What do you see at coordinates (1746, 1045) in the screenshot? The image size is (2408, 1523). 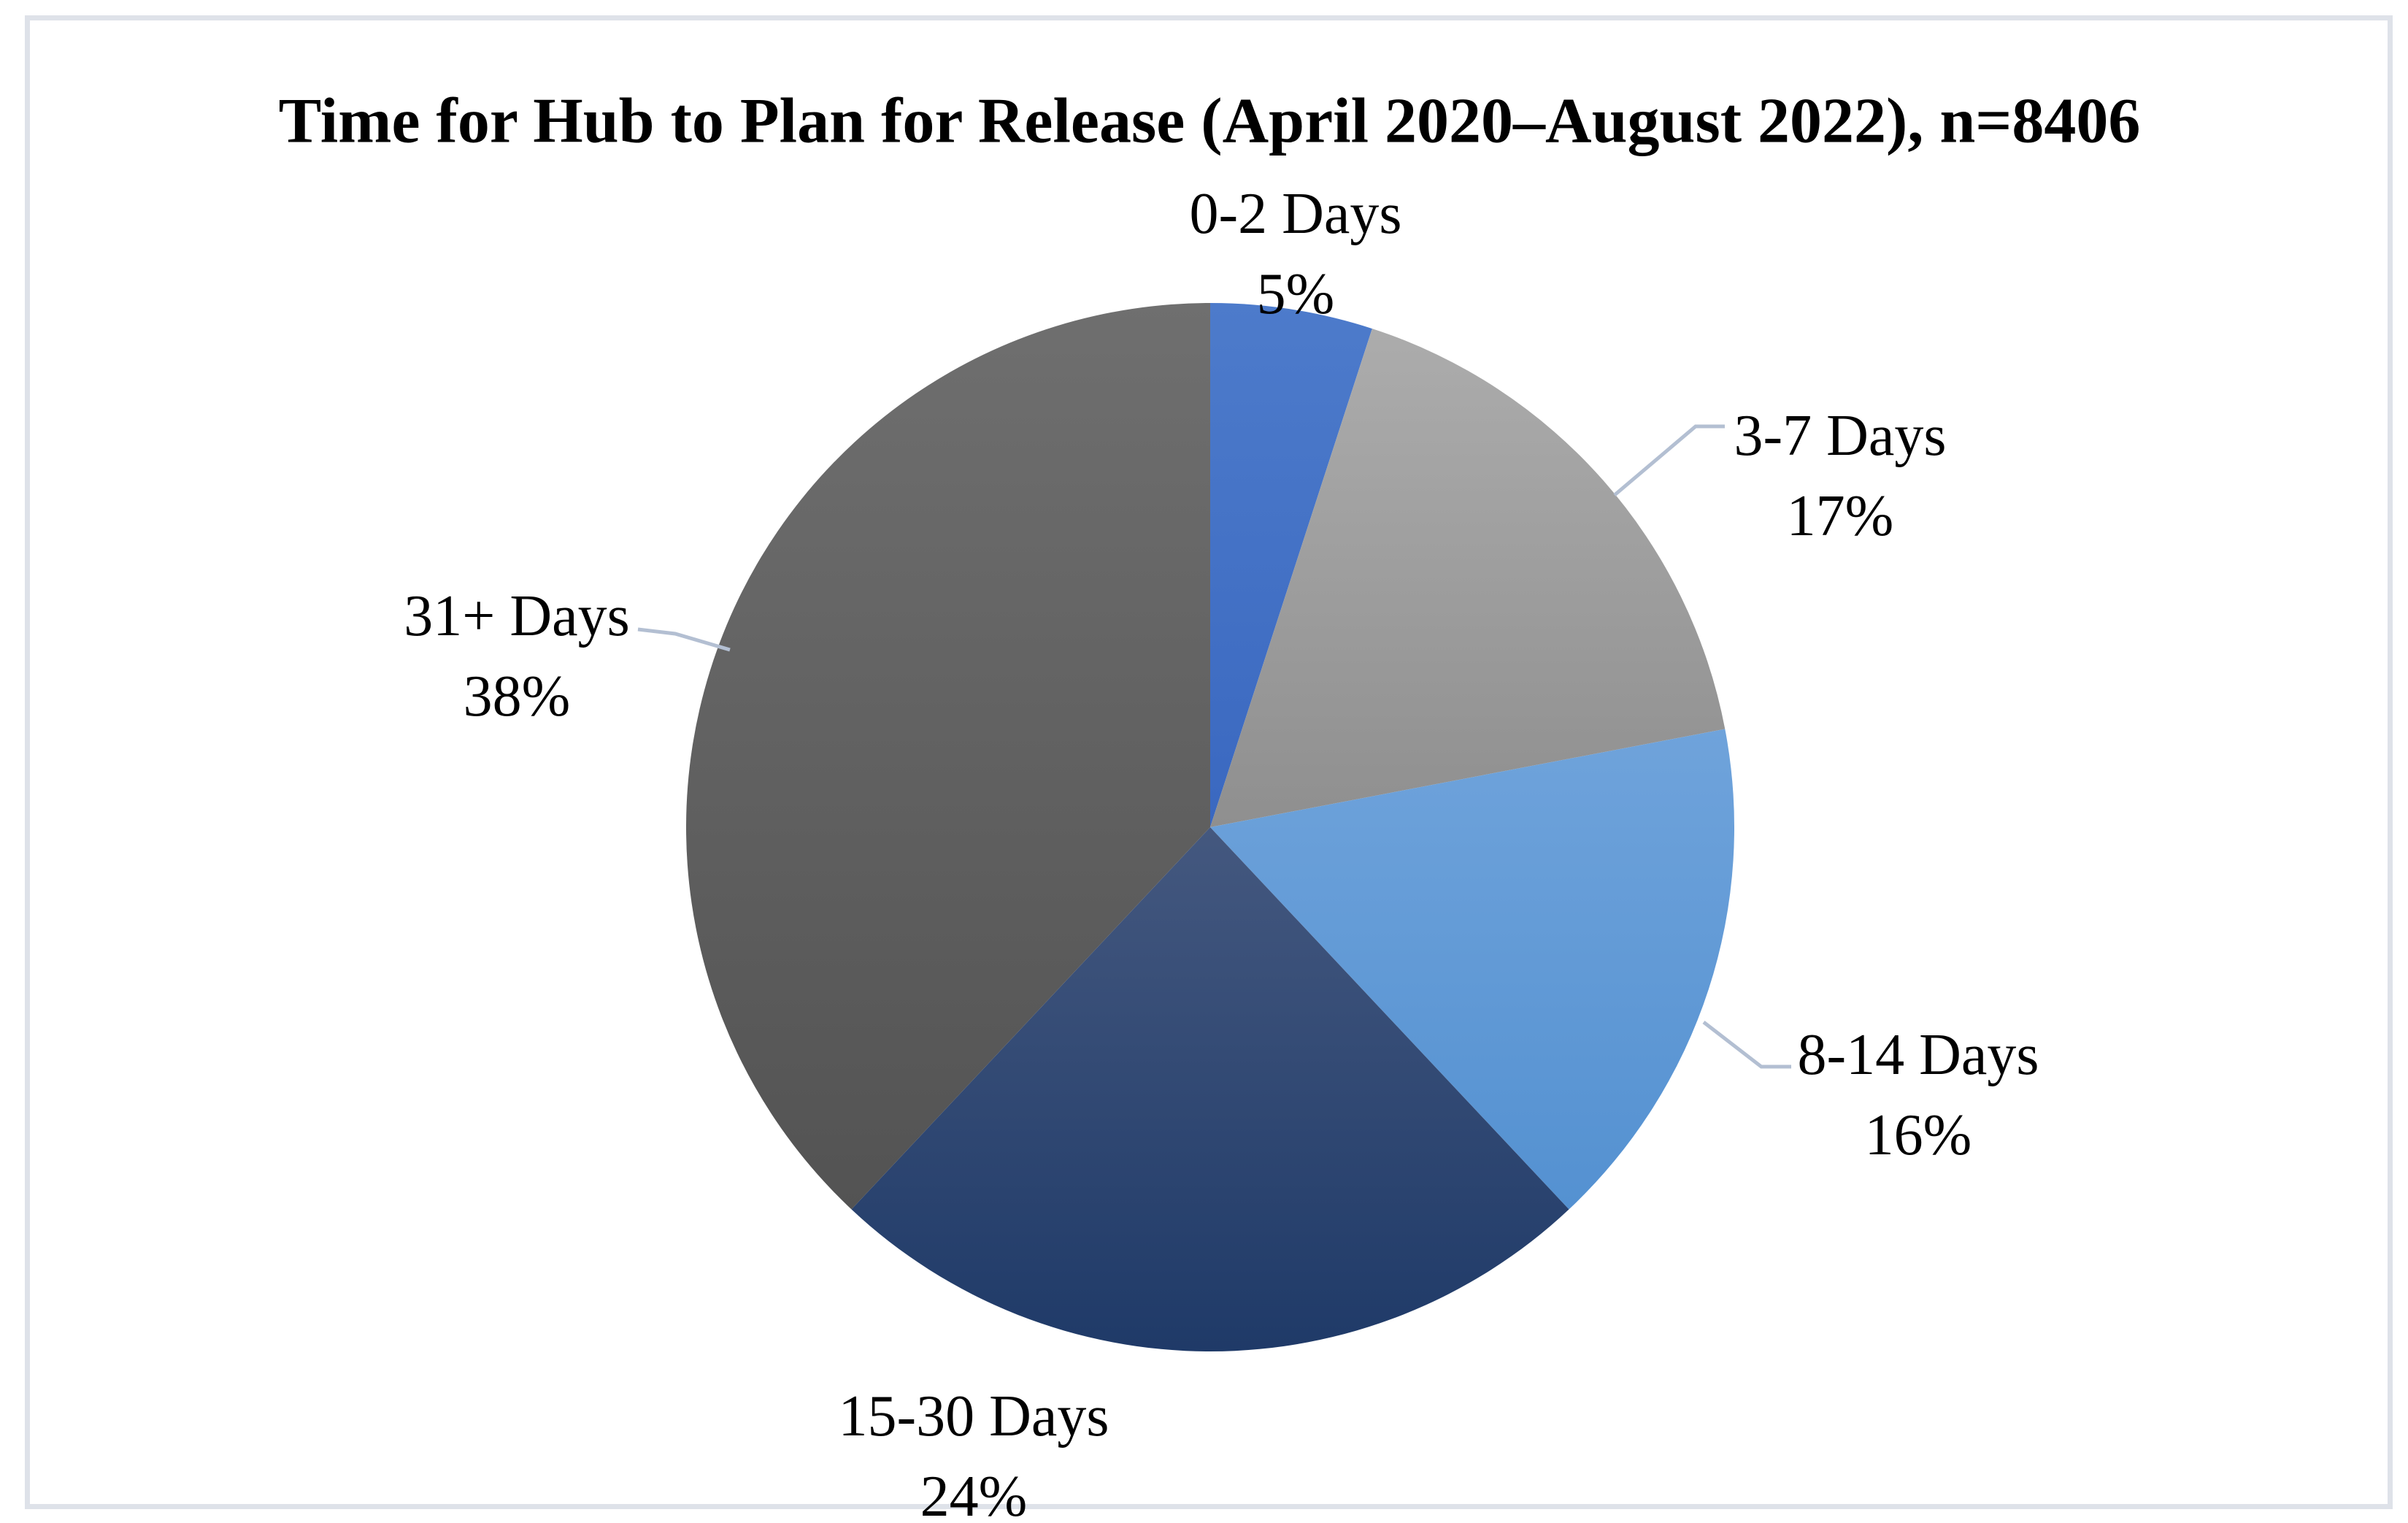 I see `leader-line-8-14-days` at bounding box center [1746, 1045].